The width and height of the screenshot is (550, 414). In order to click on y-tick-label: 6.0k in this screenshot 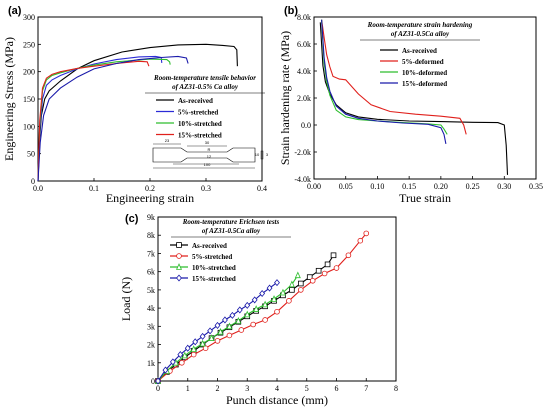, I will do `click(304, 44)`.